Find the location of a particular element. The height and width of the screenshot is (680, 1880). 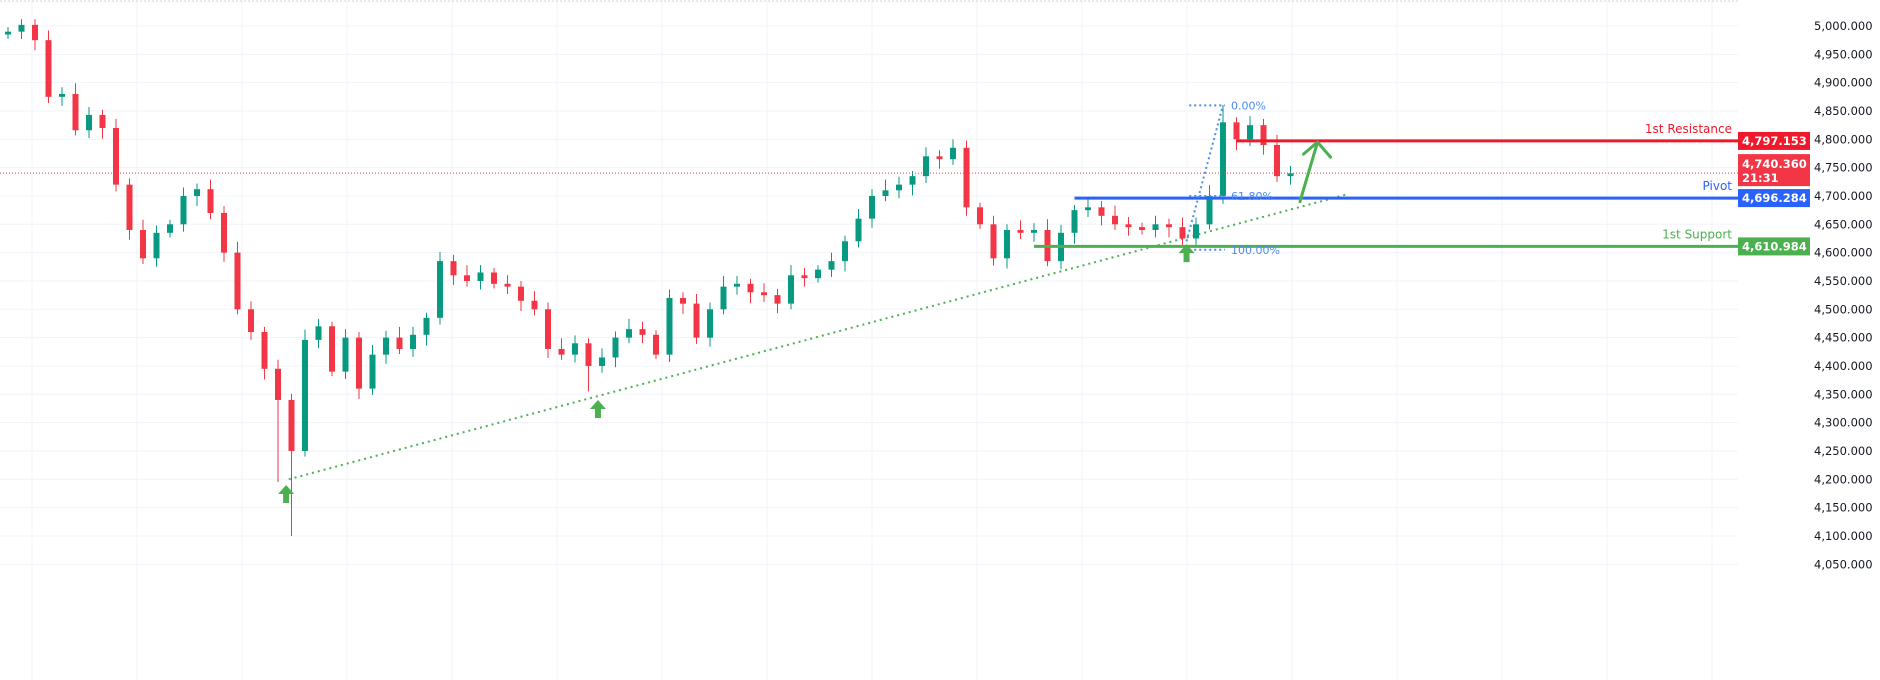

price-tag-label: 4,797.153 is located at coordinates (1774, 141).